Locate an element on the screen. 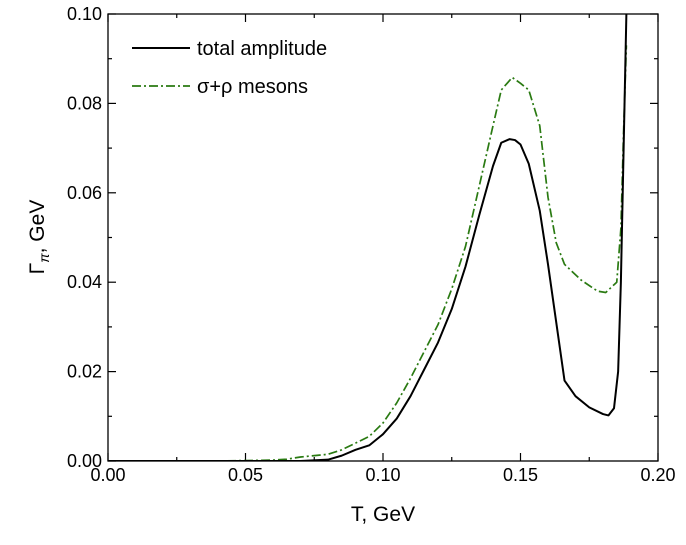 Image resolution: width=686 pixels, height=545 pixels. y-axis-subscript: π is located at coordinates (44, 258).